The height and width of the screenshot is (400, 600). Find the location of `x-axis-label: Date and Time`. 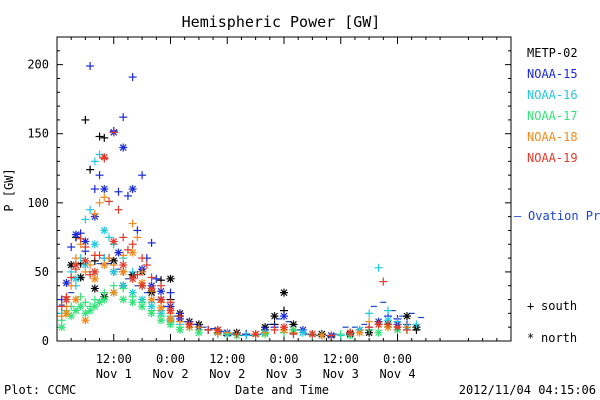

x-axis-label: Date and Time is located at coordinates (282, 390).